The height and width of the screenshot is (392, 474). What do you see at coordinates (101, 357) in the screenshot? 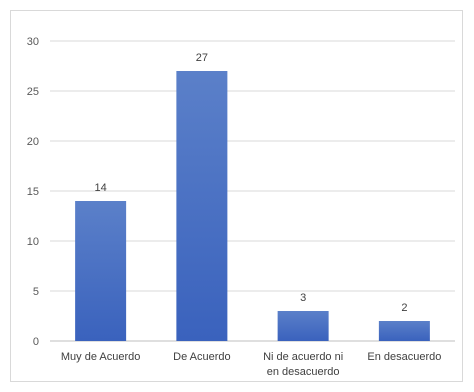
I see `category-label: Muy de Acuerdo` at bounding box center [101, 357].